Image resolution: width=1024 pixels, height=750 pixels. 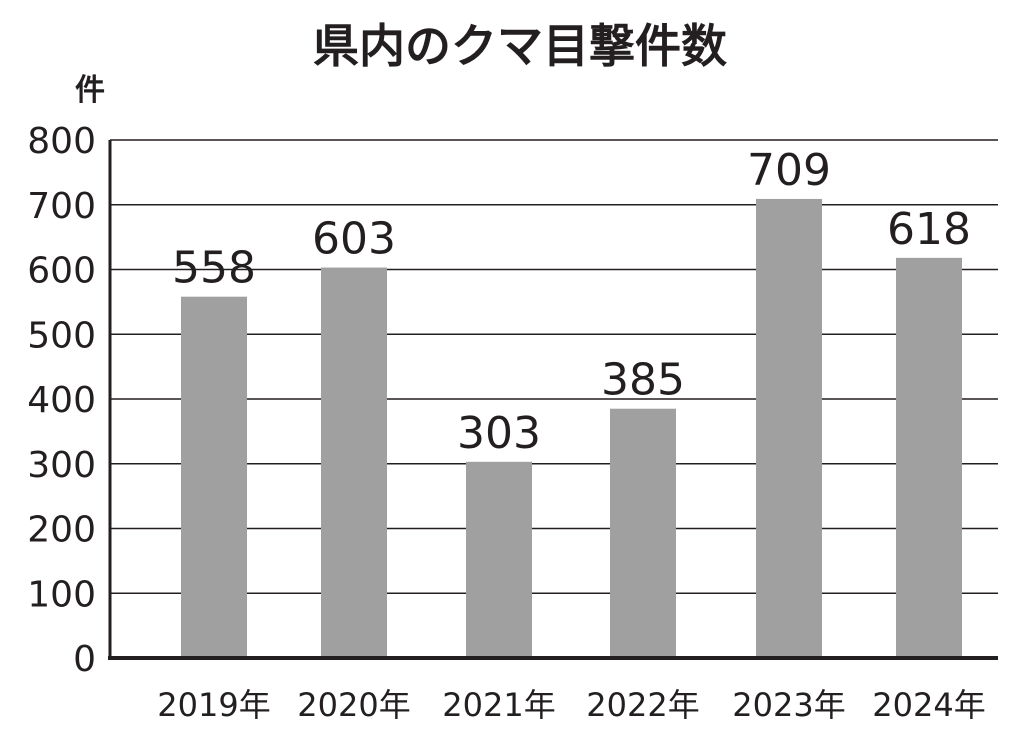 I want to click on data-label: 709, so click(x=789, y=170).